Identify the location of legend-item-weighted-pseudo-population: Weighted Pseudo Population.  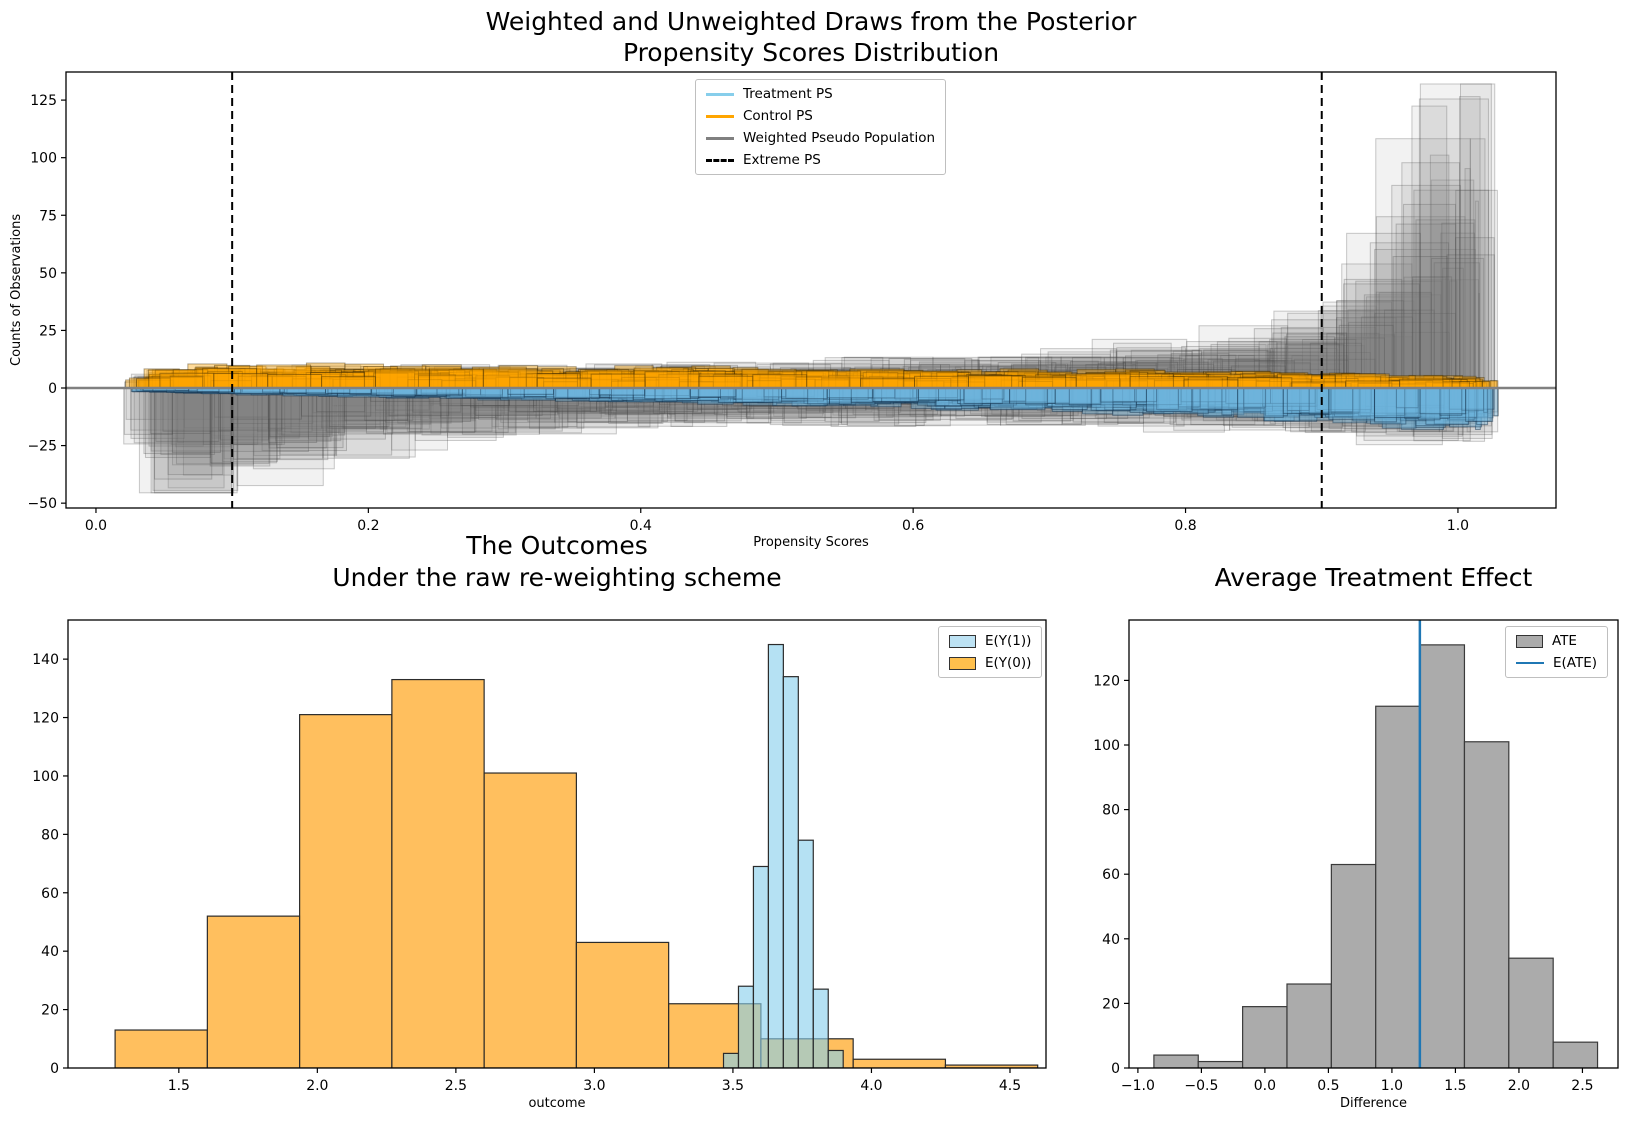
(820, 138).